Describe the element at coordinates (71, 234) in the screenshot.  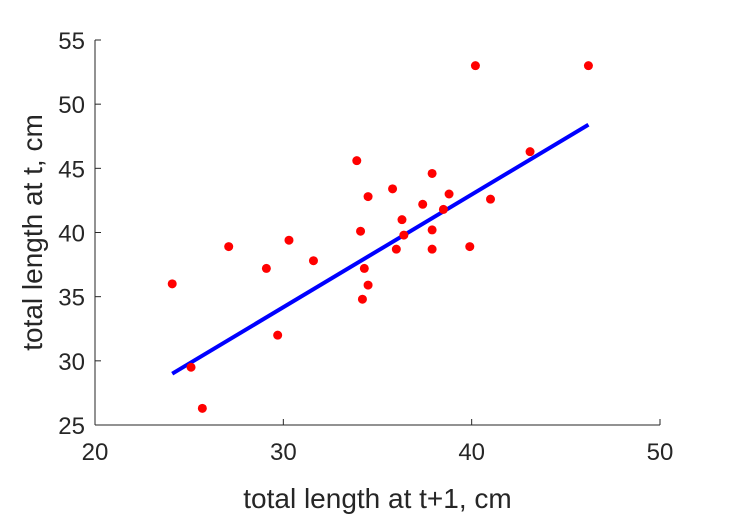
I see `y-tick-label: 40` at that location.